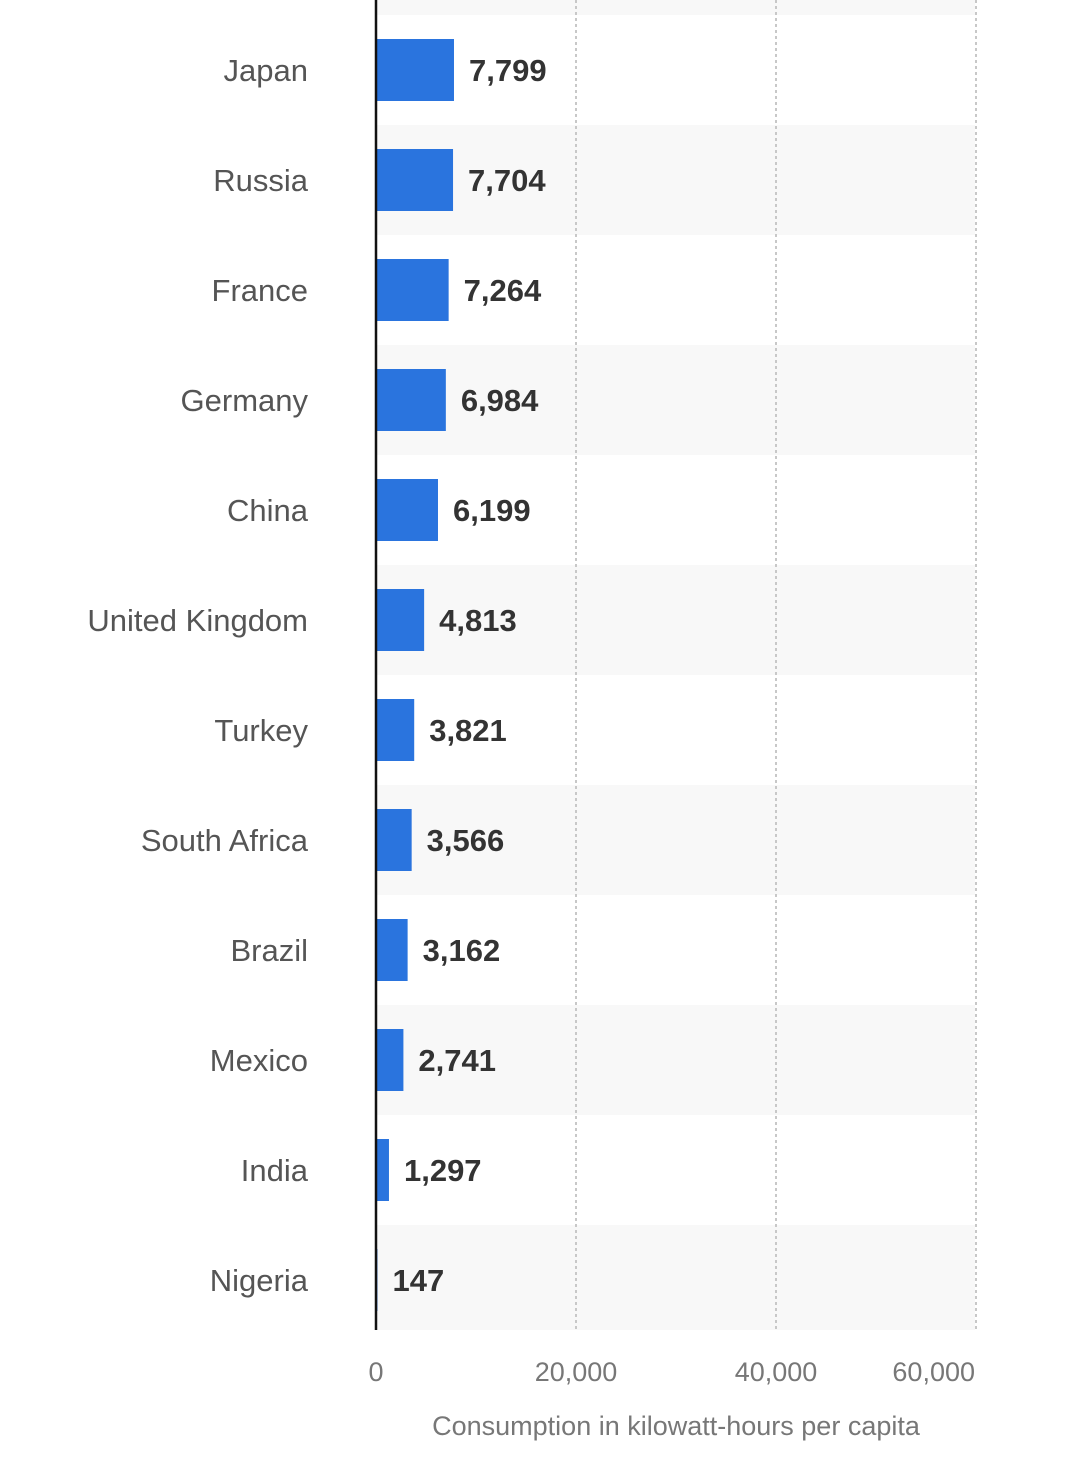 This screenshot has height=1472, width=1080. What do you see at coordinates (507, 180) in the screenshot?
I see `value-label: 7,704` at bounding box center [507, 180].